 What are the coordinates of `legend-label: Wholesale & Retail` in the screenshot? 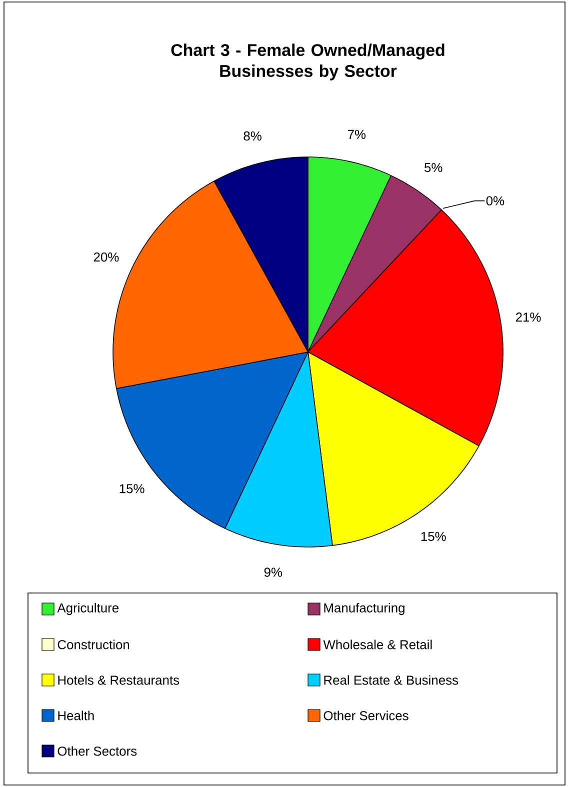 It's located at (377, 645).